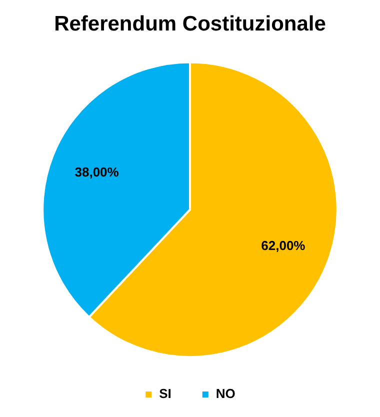  What do you see at coordinates (165, 394) in the screenshot?
I see `legend-label: SI` at bounding box center [165, 394].